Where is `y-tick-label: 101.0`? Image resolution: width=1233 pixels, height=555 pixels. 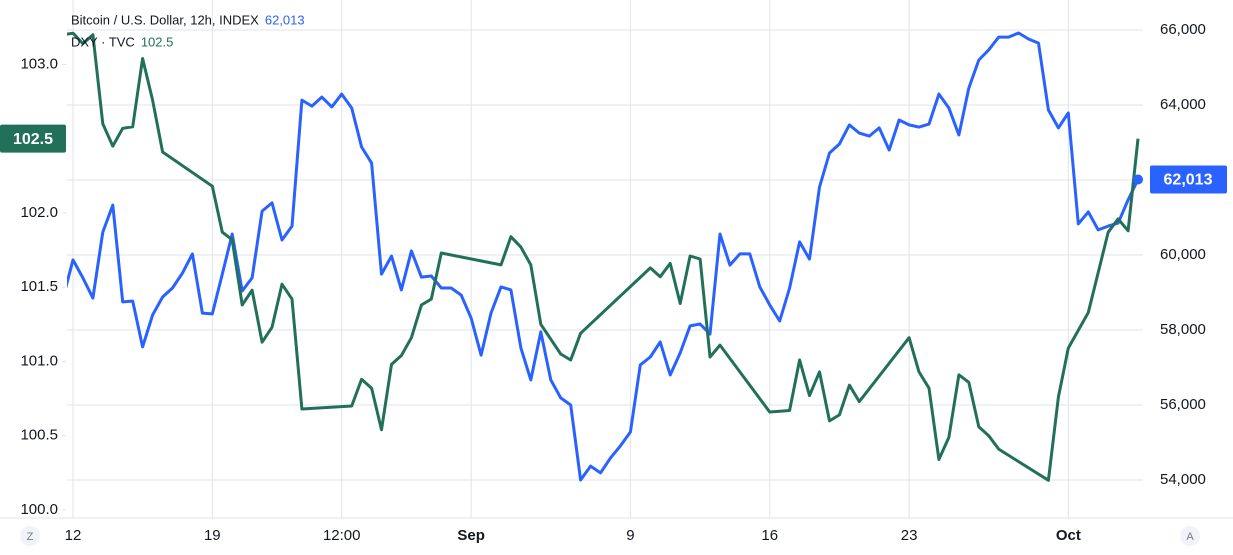
y-tick-label: 101.0 is located at coordinates (39, 360).